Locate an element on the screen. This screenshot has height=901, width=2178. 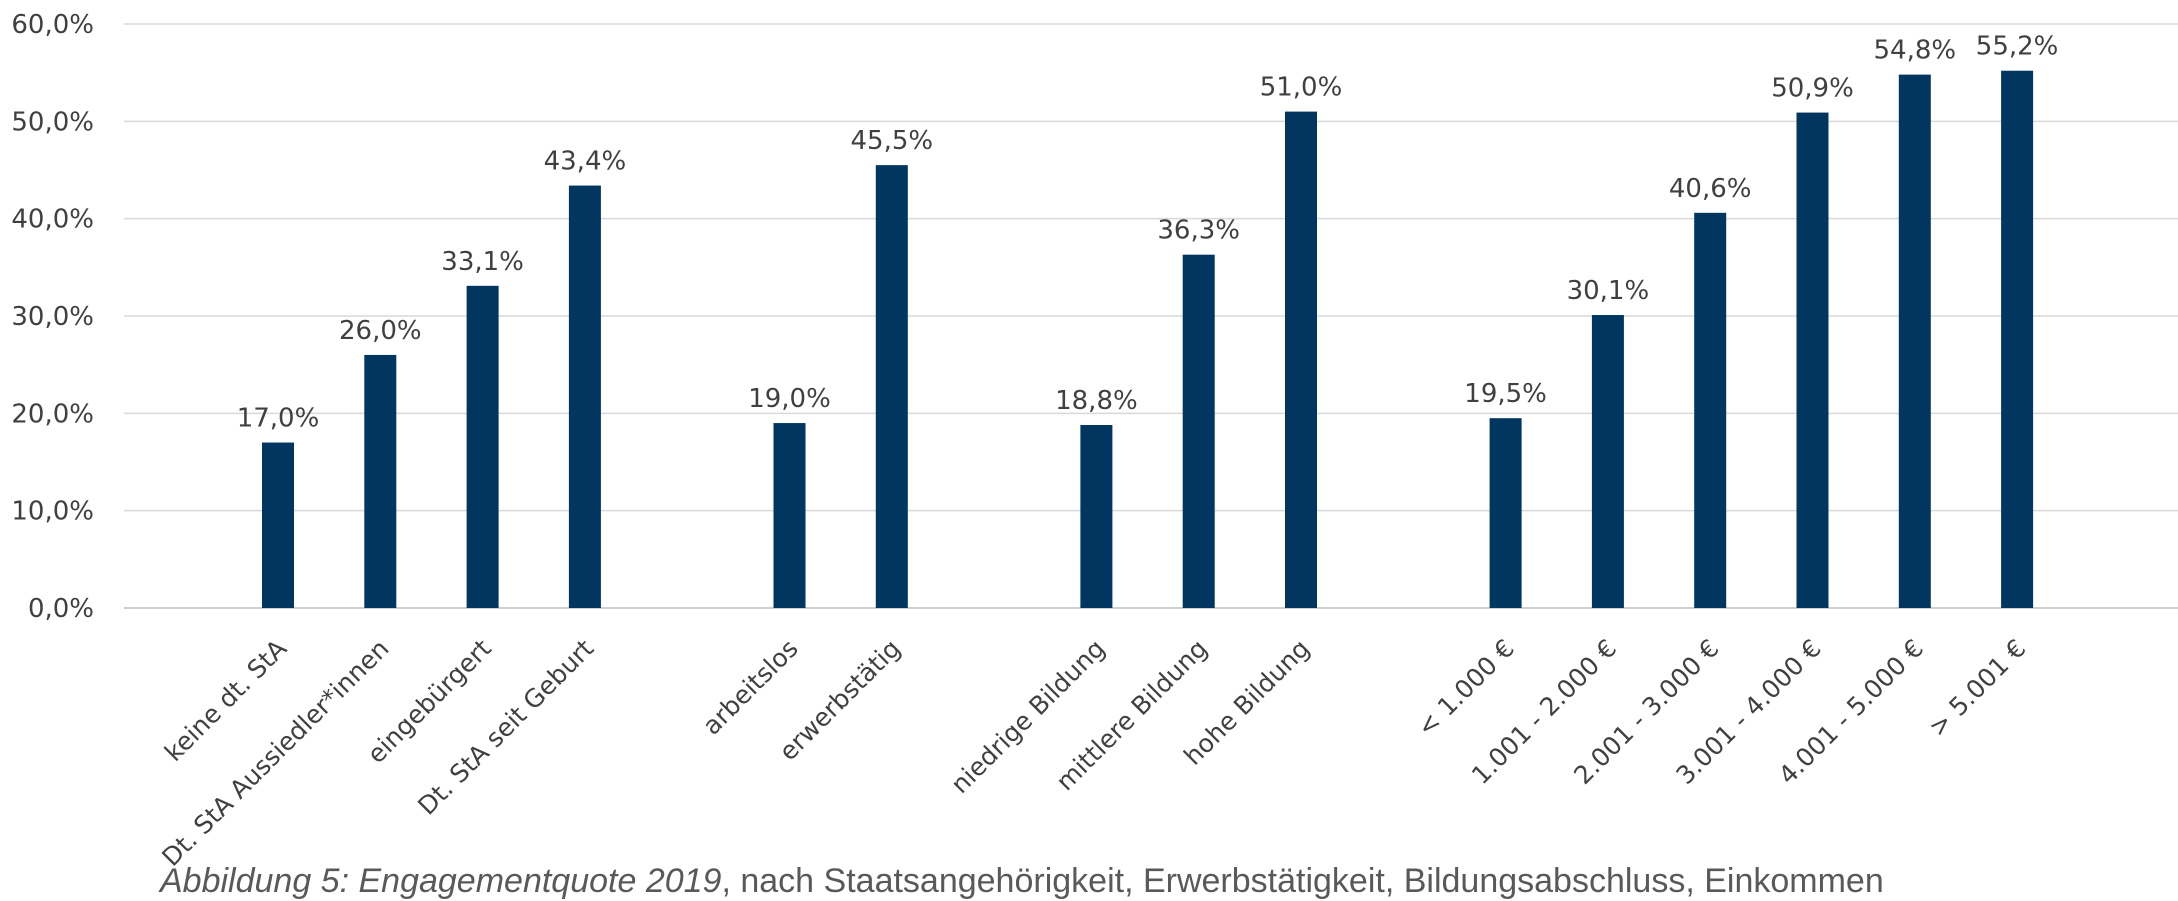
y-tick-label: 60,0% is located at coordinates (52, 25).